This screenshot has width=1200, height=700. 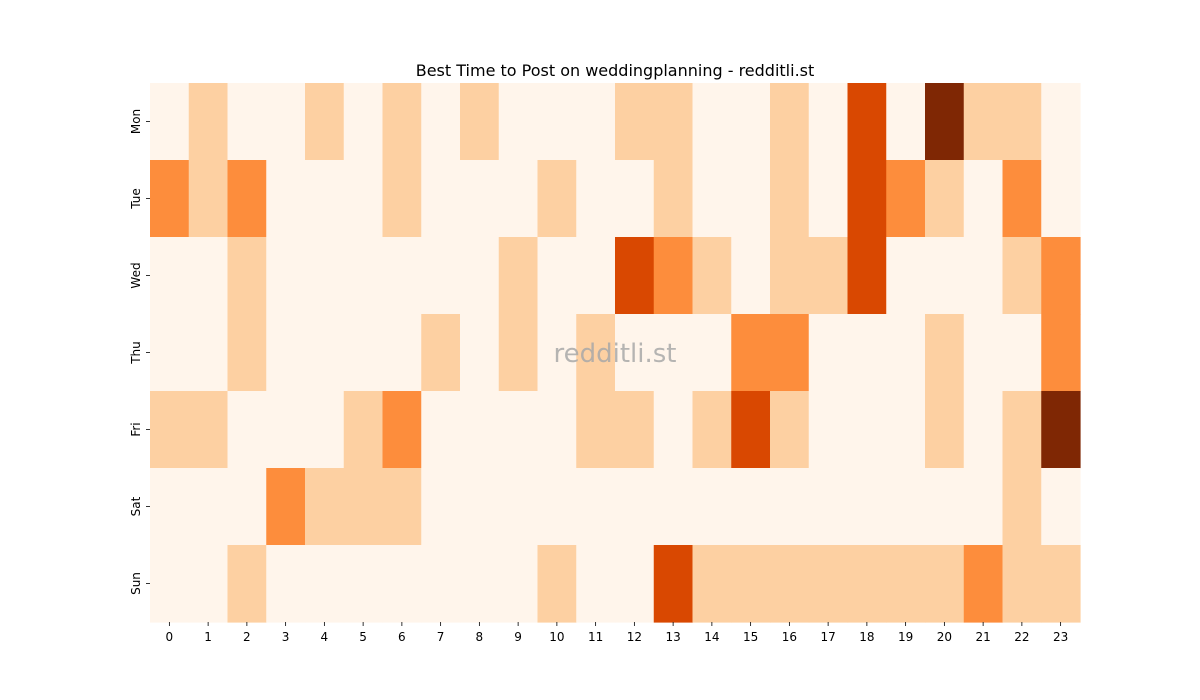 What do you see at coordinates (480, 637) in the screenshot?
I see `x-tick-label: 8` at bounding box center [480, 637].